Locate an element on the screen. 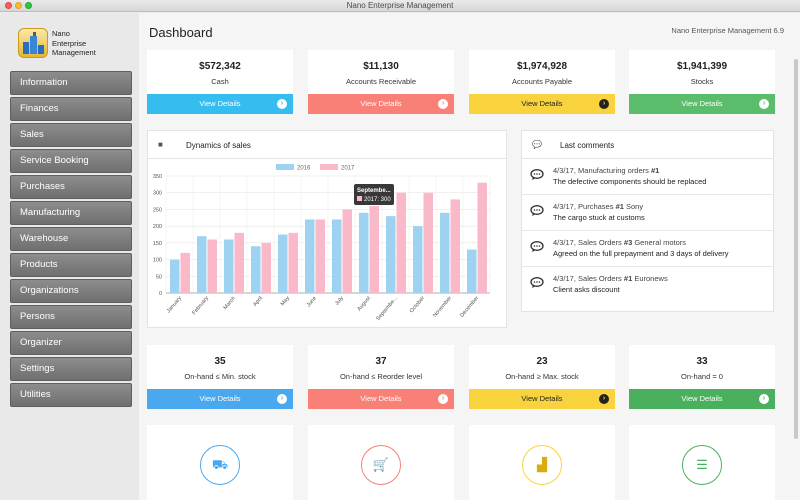  sidebar-item-organizer: Organizer is located at coordinates (71, 343).